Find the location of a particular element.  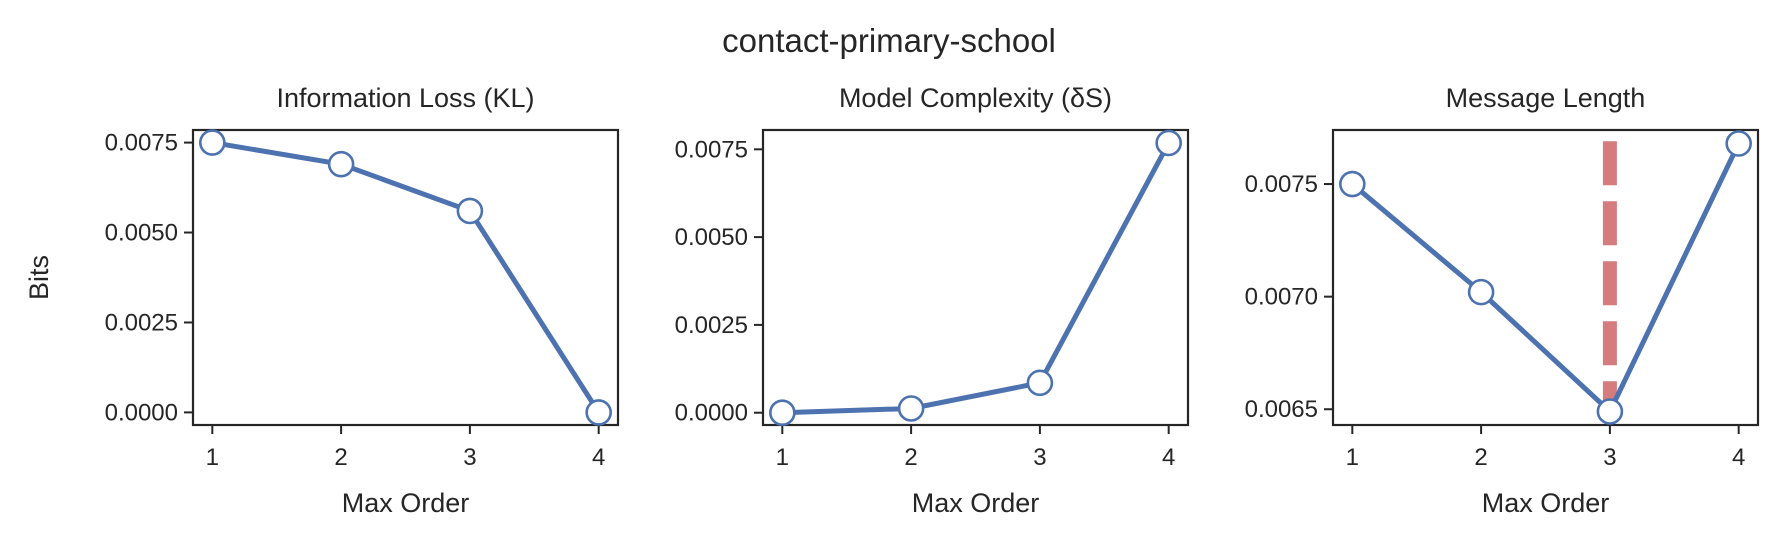

chart-title: Message Length is located at coordinates (1546, 98).